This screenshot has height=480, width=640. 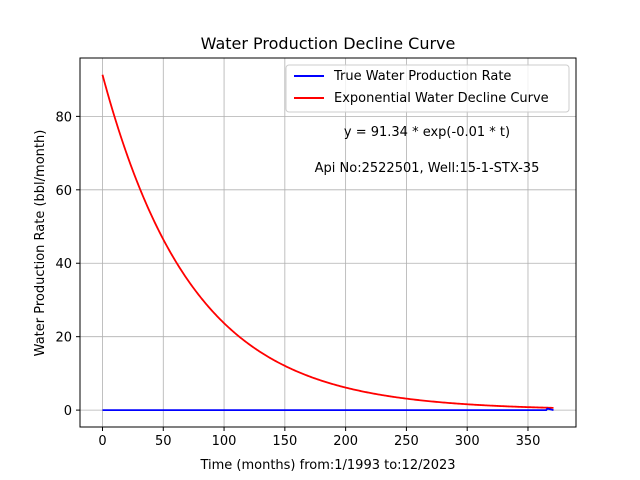 I want to click on chart-title: Water Production Decline Curve, so click(x=328, y=43).